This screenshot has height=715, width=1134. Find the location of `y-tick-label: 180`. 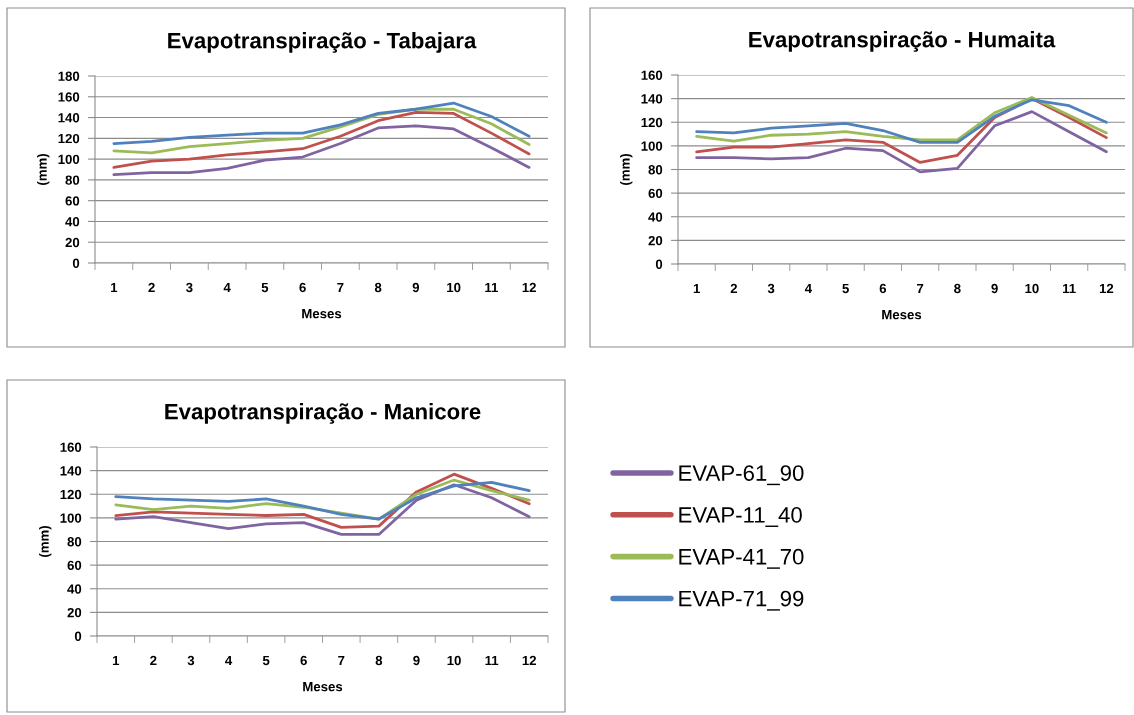

y-tick-label: 180 is located at coordinates (69, 76).